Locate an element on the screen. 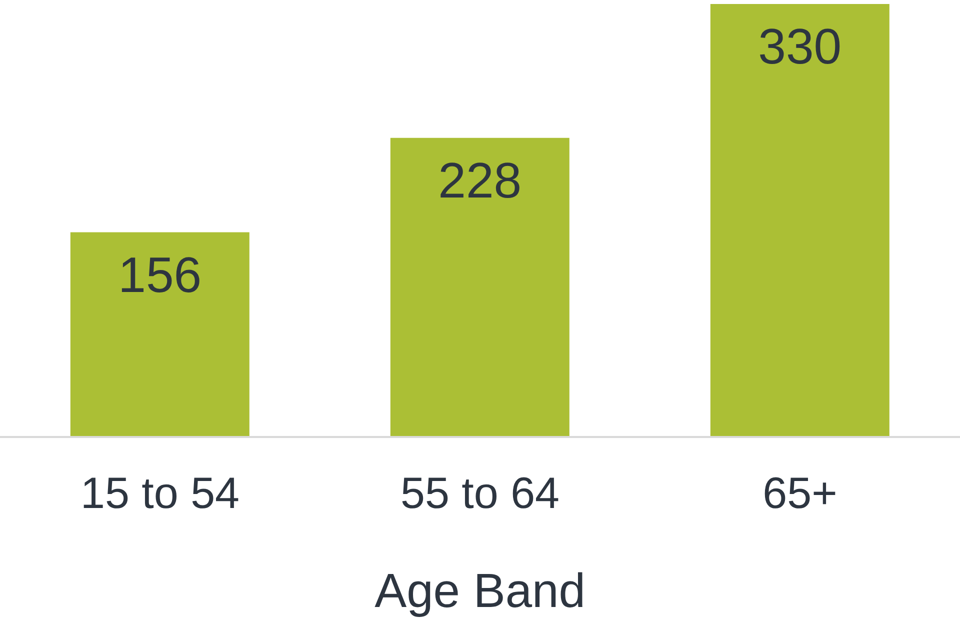 The image size is (960, 623). x-axis-title: Age Band is located at coordinates (480, 591).